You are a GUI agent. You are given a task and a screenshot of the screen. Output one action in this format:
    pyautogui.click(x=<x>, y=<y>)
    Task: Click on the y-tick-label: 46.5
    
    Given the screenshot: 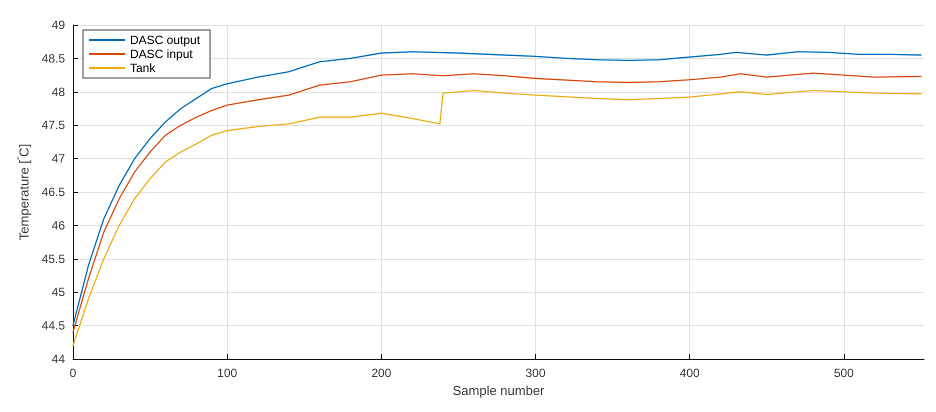 What is the action you would take?
    pyautogui.click(x=54, y=192)
    